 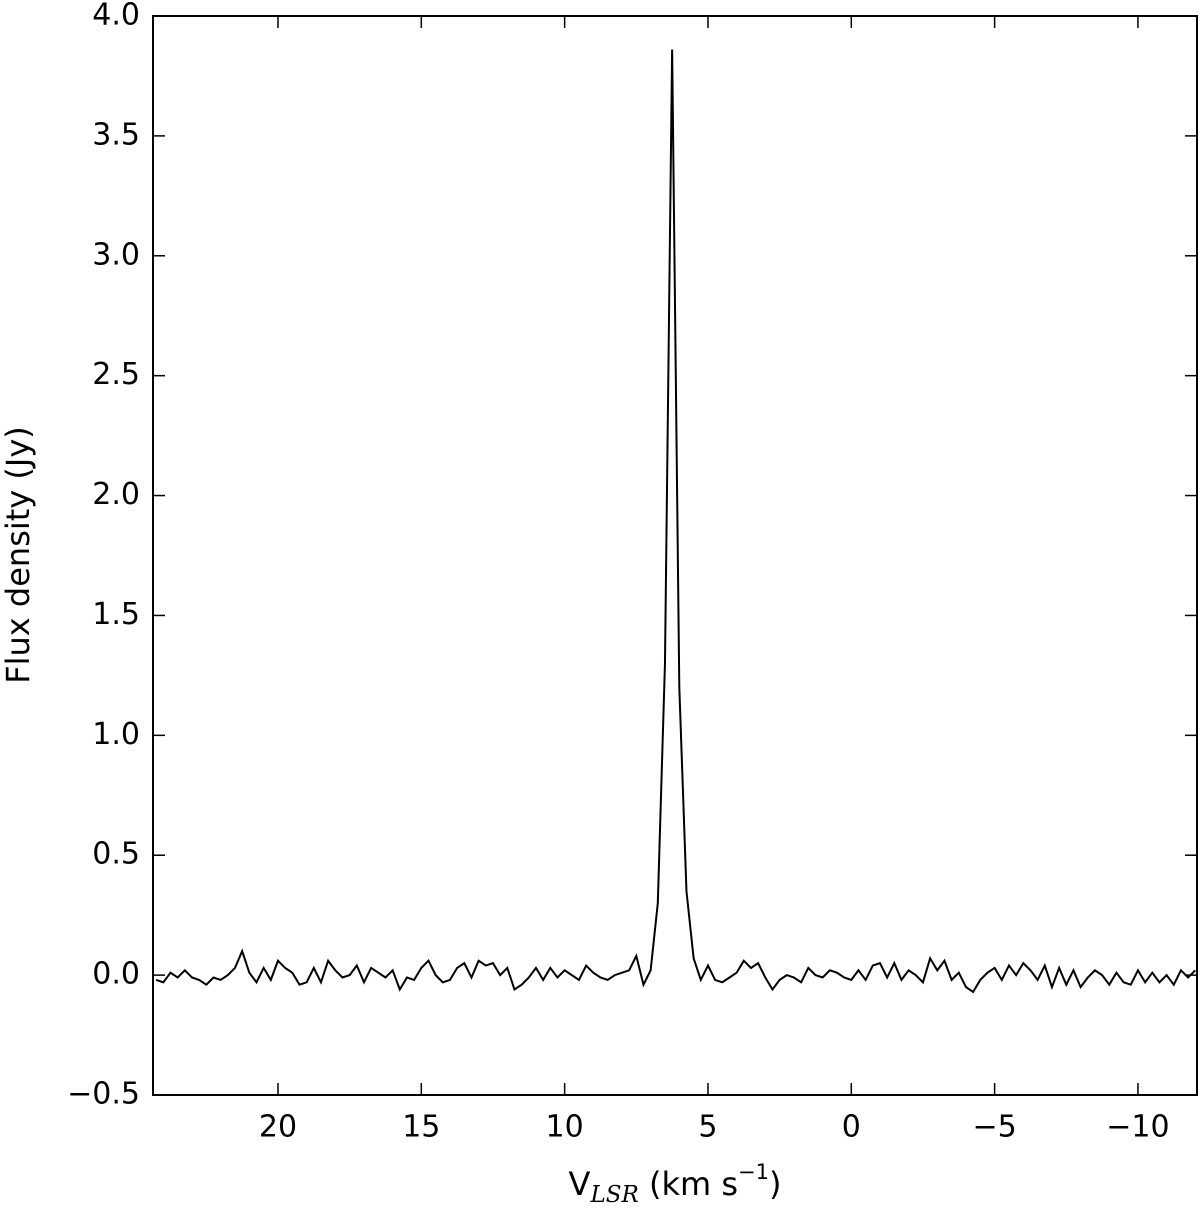 I want to click on y-tick-label: 2.0, so click(x=116, y=494).